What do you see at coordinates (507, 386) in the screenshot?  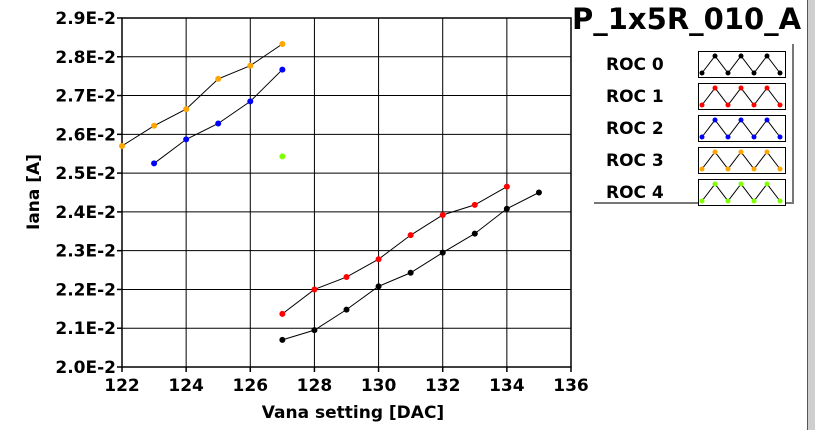 I see `x-tick-label: 134` at bounding box center [507, 386].